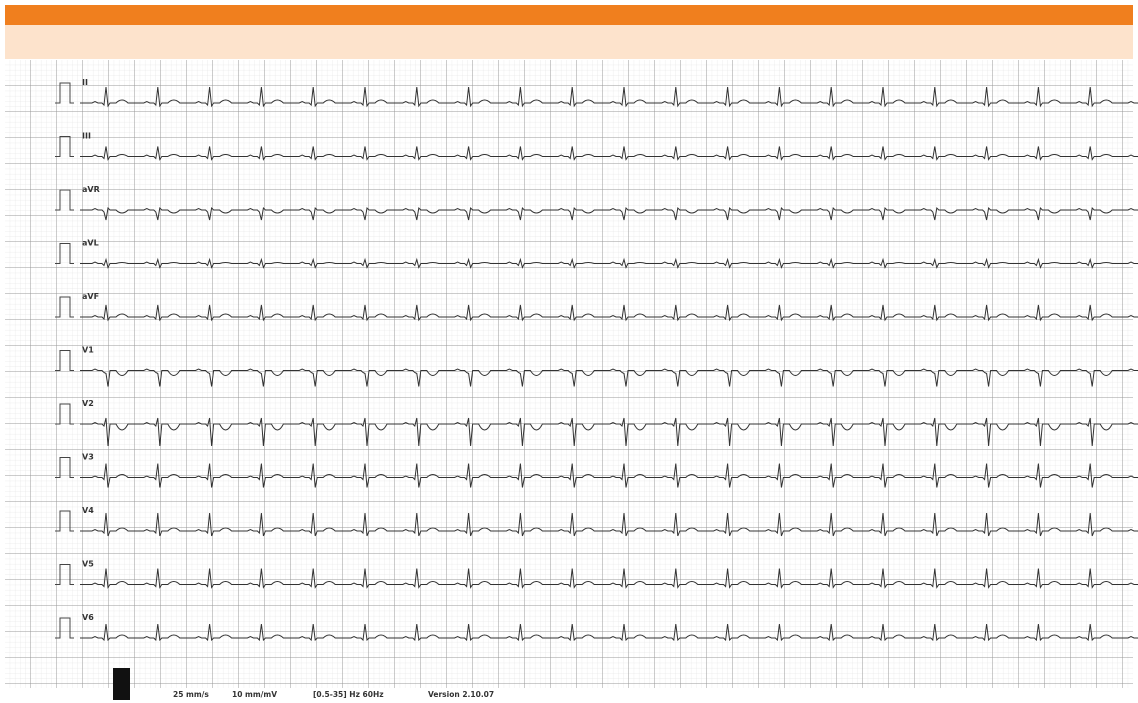 The image size is (1138, 703). I want to click on header-bar, so click(569, 15).